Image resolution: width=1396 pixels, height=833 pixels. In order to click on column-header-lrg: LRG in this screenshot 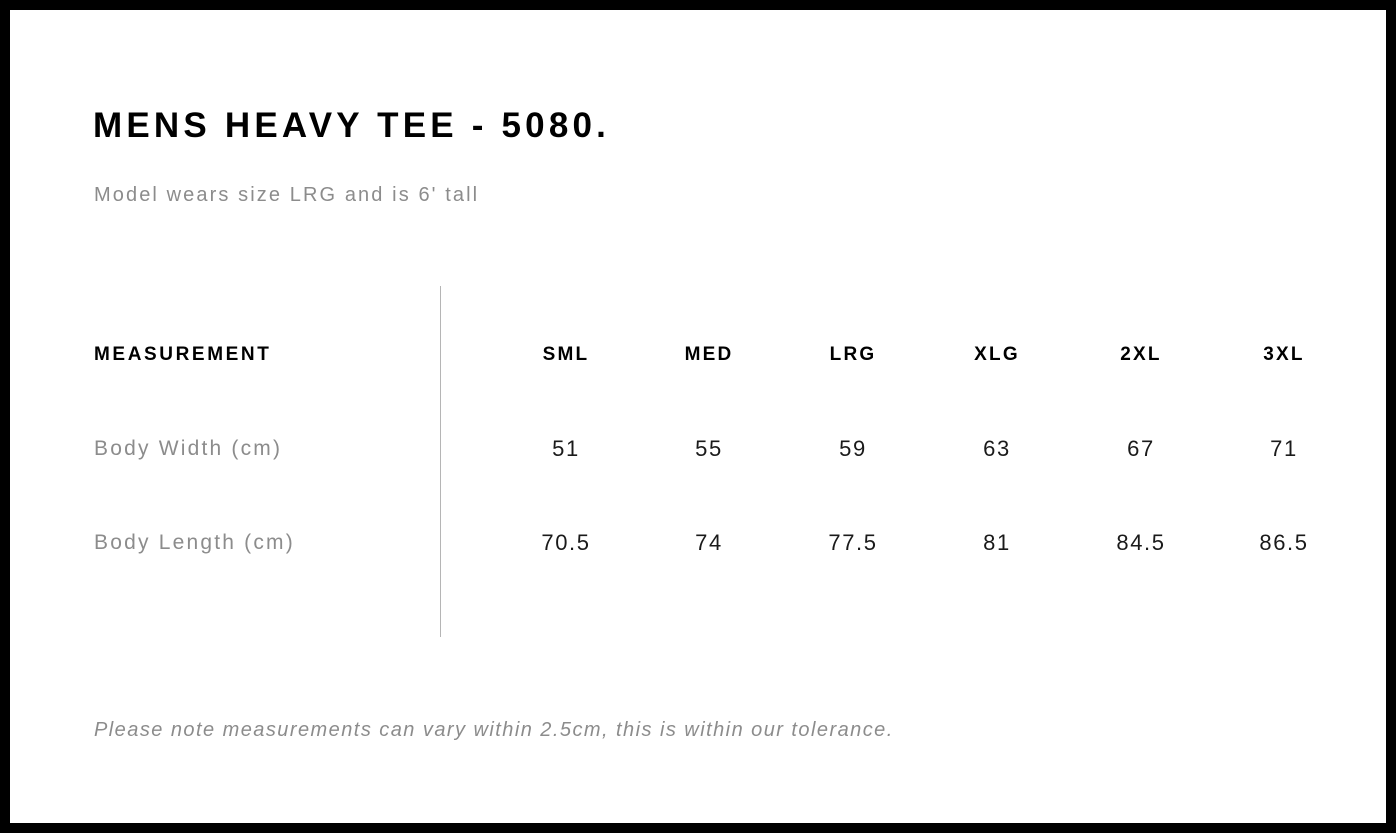, I will do `click(853, 354)`.